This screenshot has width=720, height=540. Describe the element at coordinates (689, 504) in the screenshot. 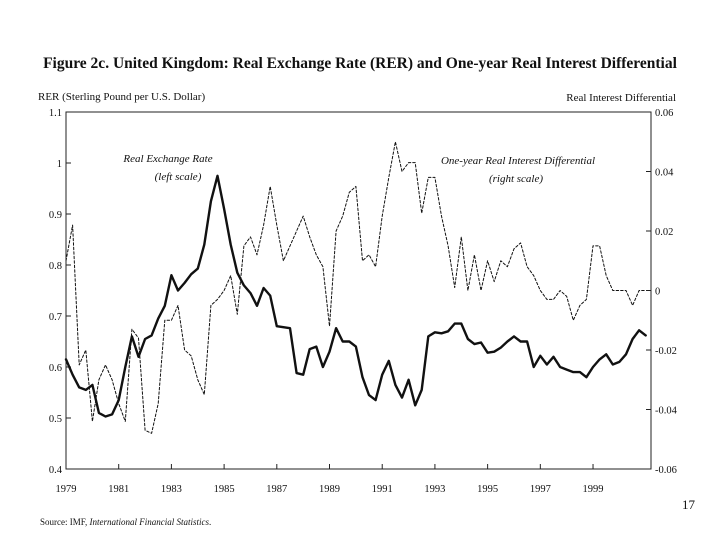

I see `slide-number: 17` at that location.